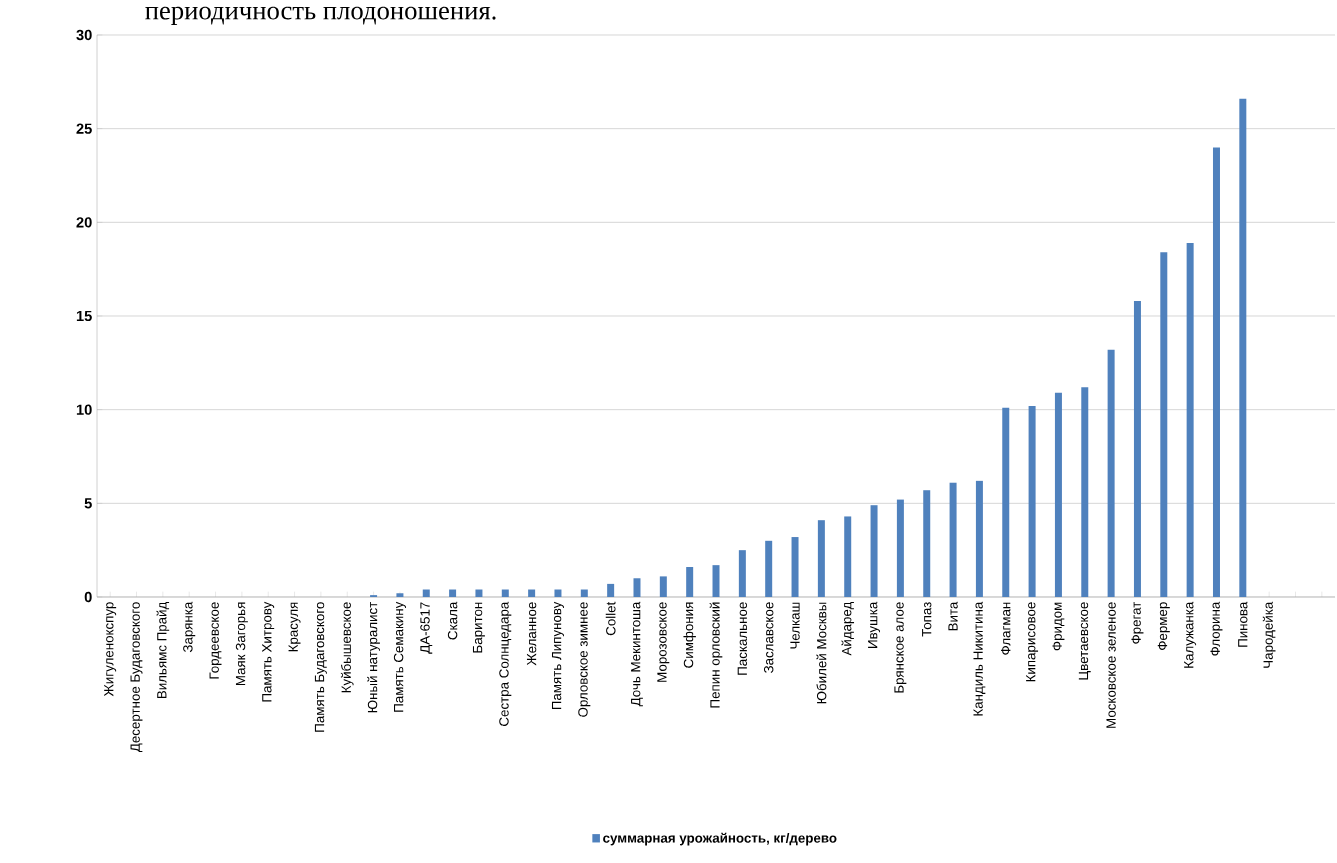 The image size is (1337, 863). Describe the element at coordinates (215, 640) in the screenshot. I see `x-tick-label: Гордеевское` at that location.